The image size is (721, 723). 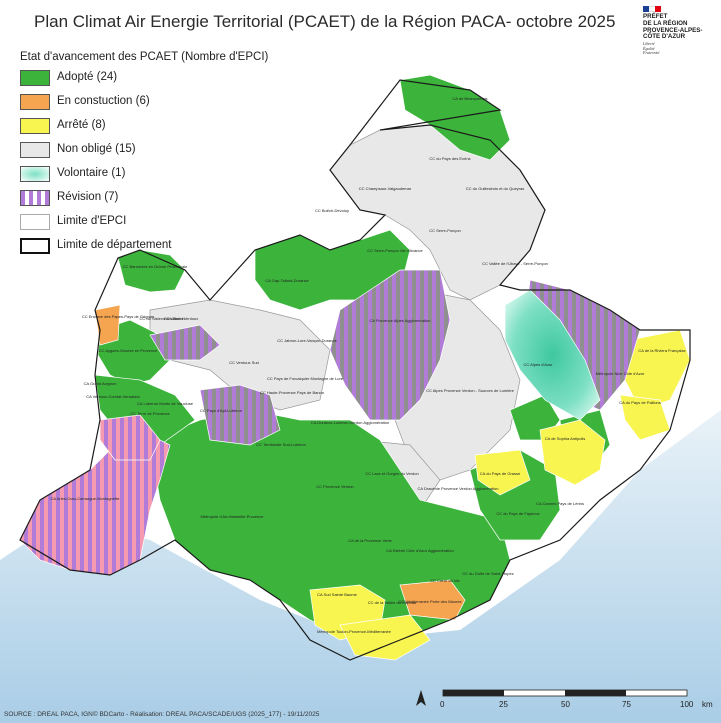 I want to click on region-label: CC de la Vallée du Gapeau, so click(x=392, y=602).